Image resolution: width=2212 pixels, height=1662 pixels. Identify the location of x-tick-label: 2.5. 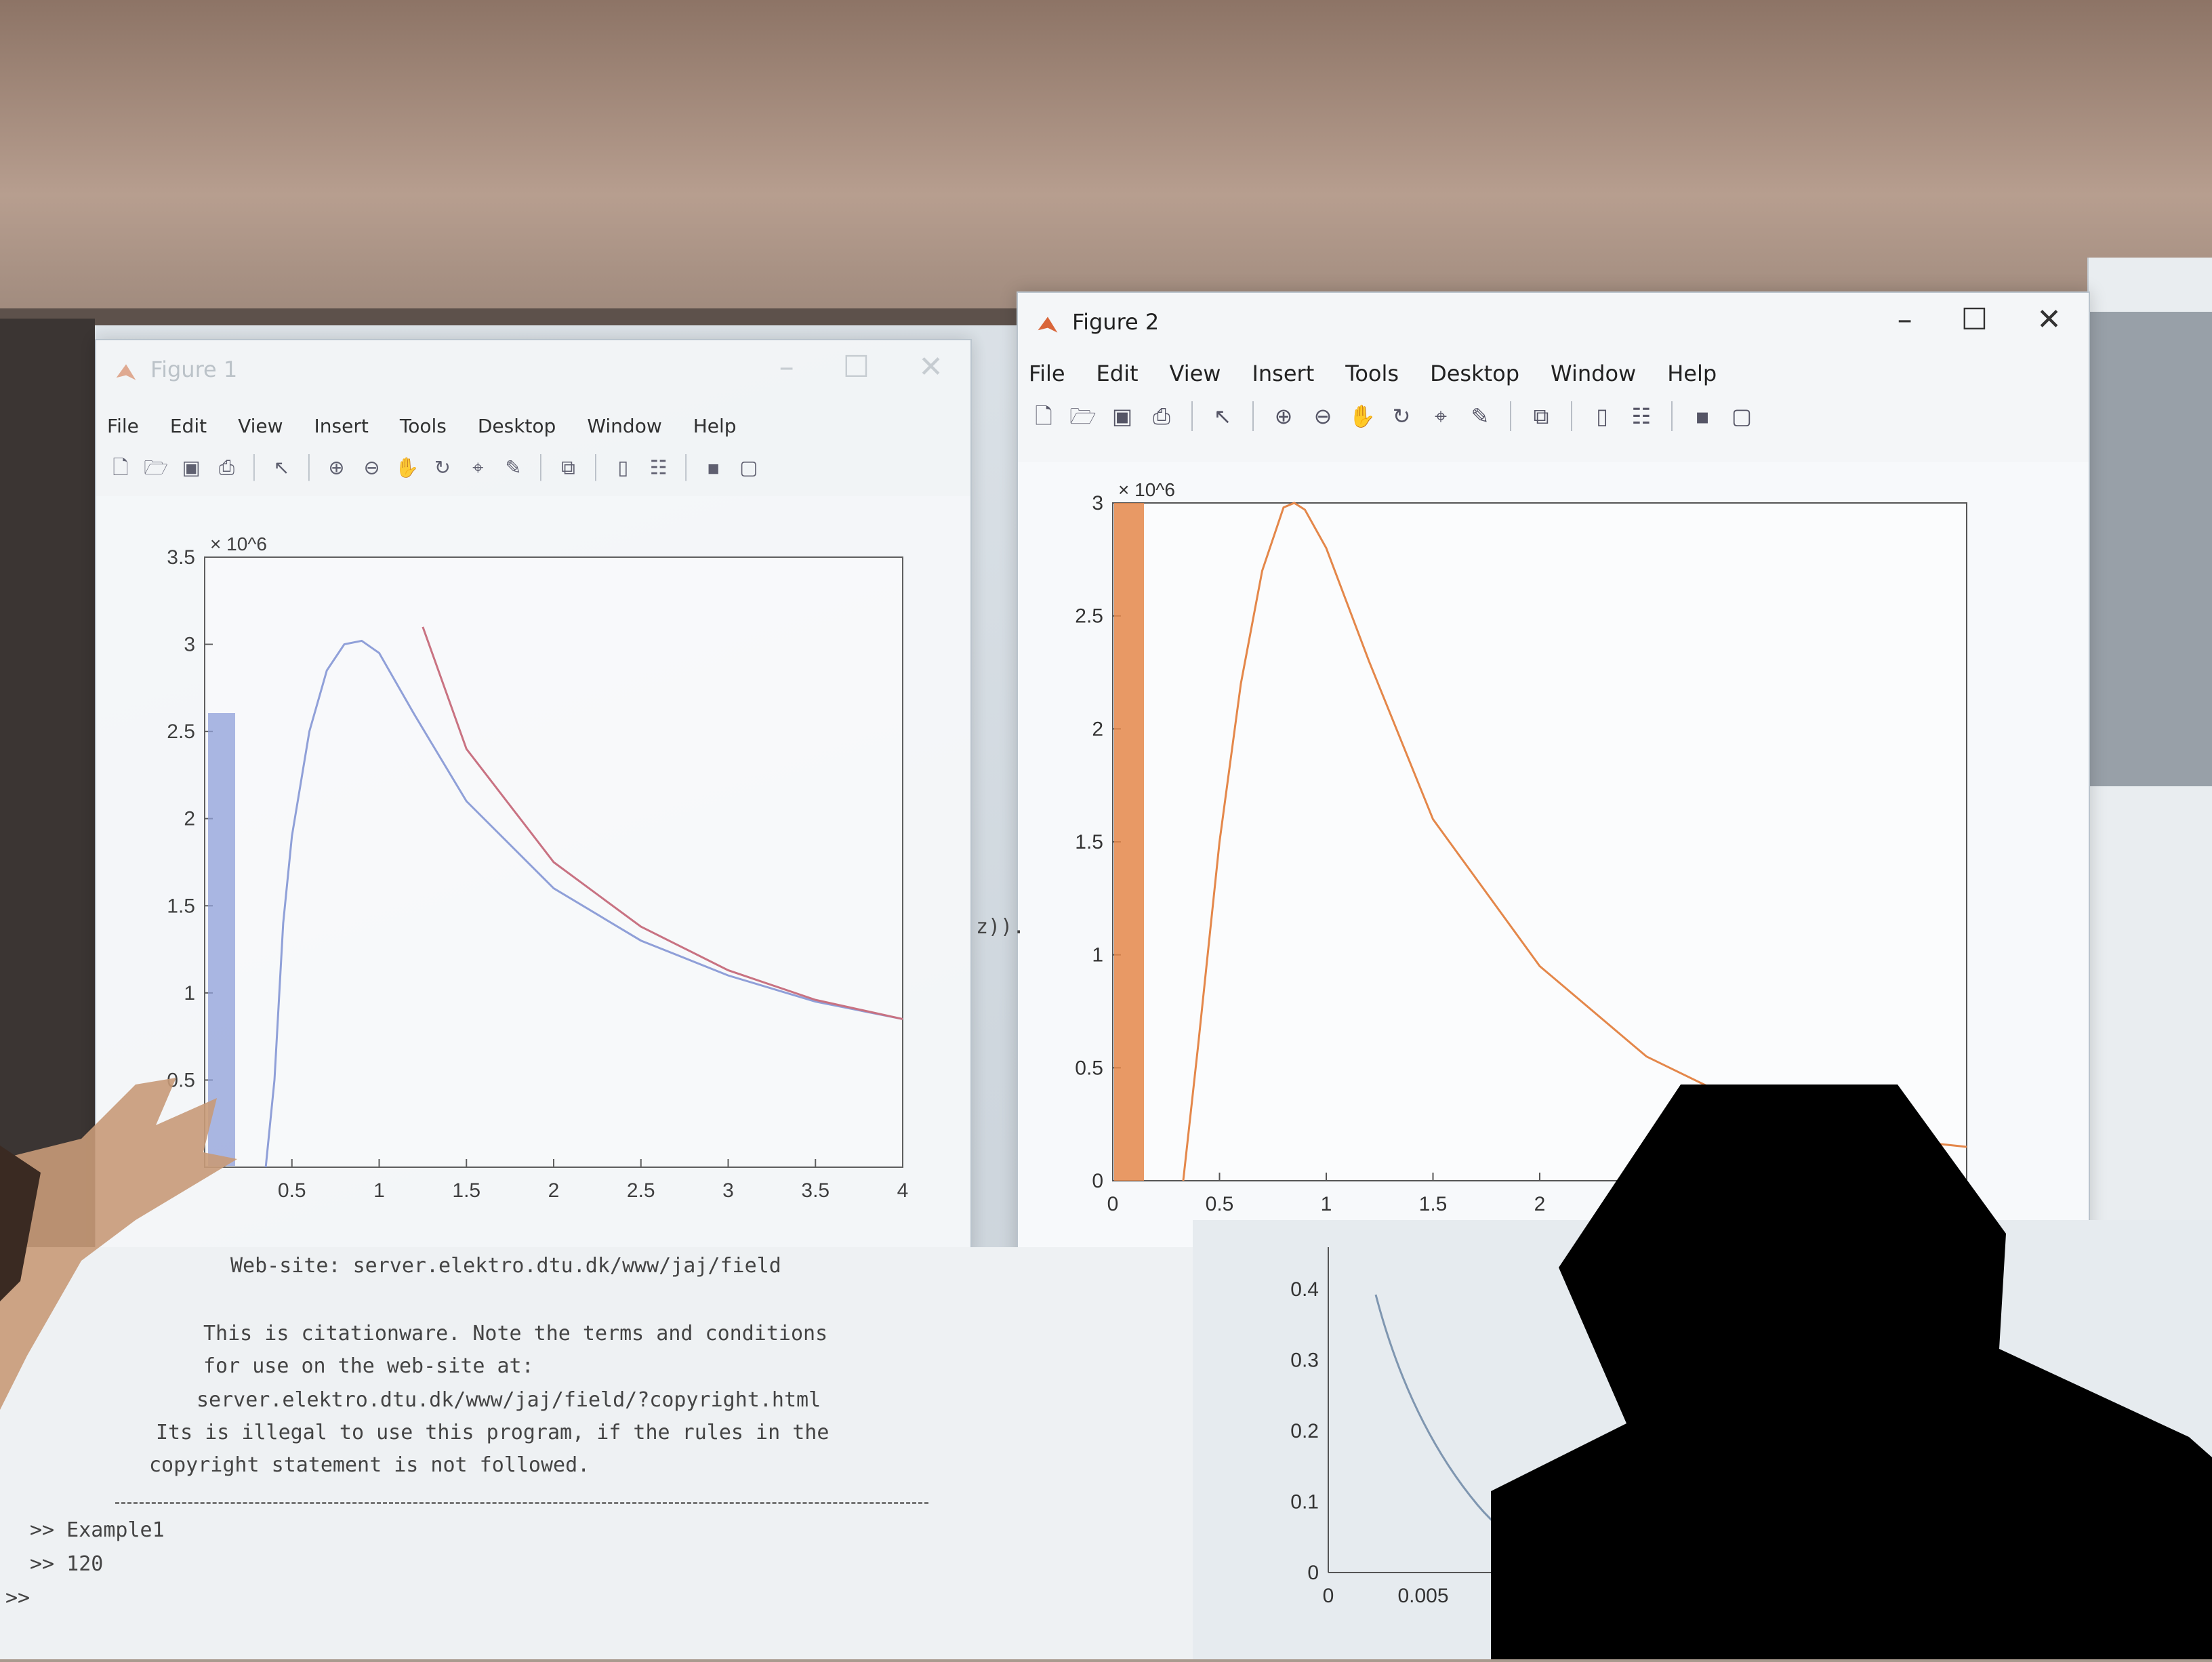
(641, 1190).